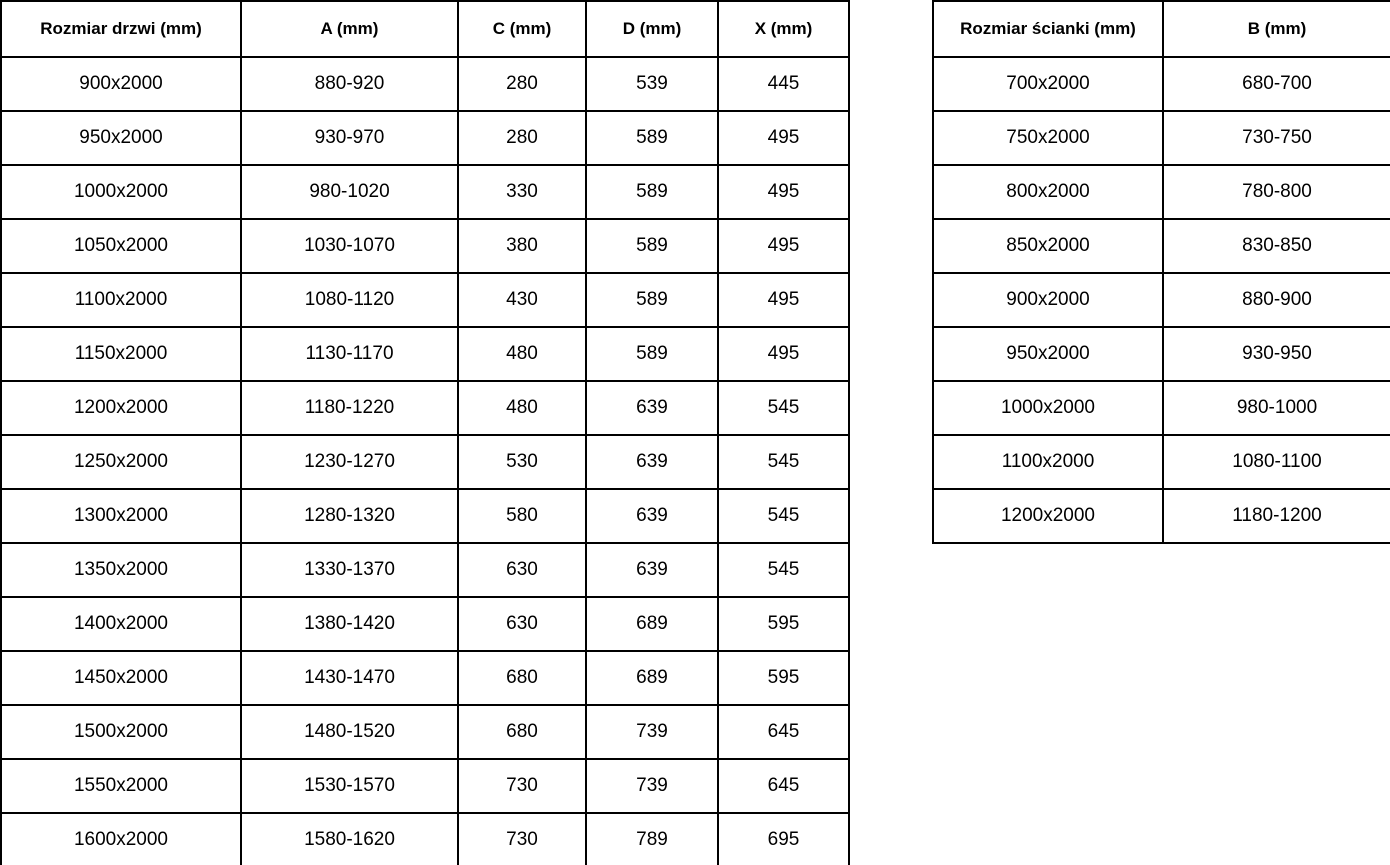 This screenshot has width=1390, height=865. I want to click on table-cell: 730-750, so click(1276, 138).